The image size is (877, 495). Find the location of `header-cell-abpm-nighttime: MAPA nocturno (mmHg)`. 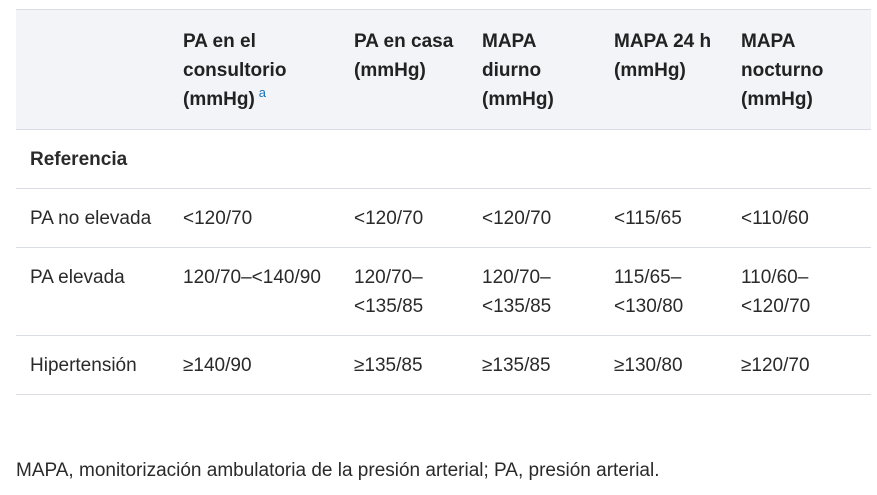

header-cell-abpm-nighttime: MAPA nocturno (mmHg) is located at coordinates (782, 70).